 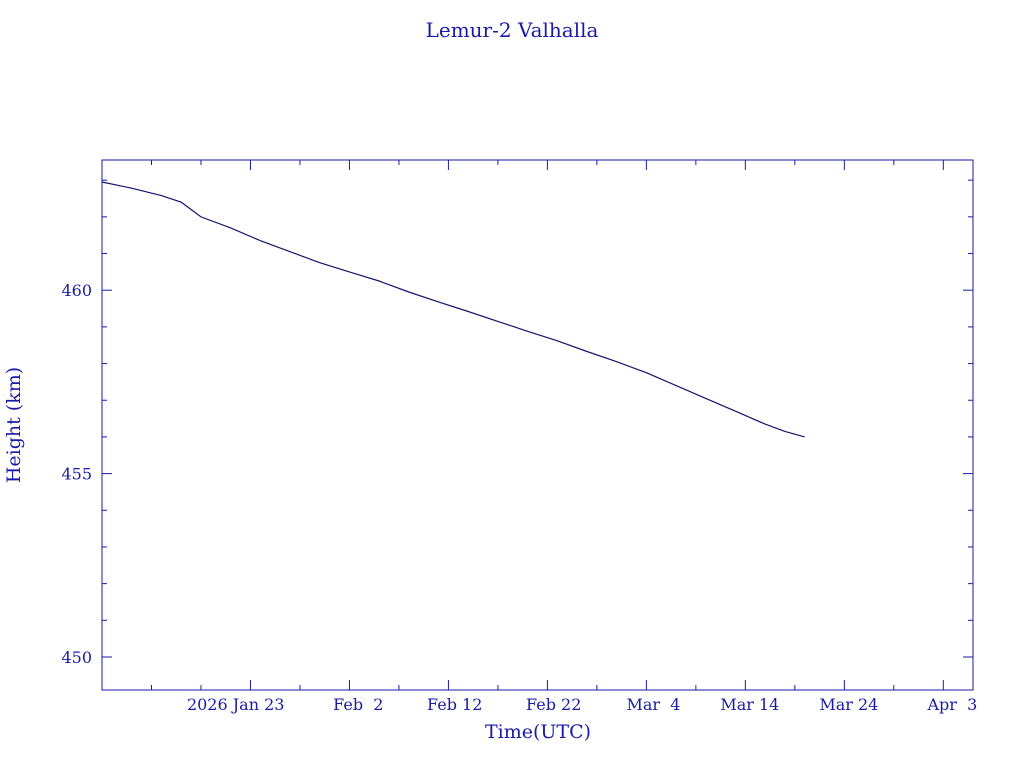 I want to click on x-tick-label: 2026 Jan 23, so click(x=236, y=704).